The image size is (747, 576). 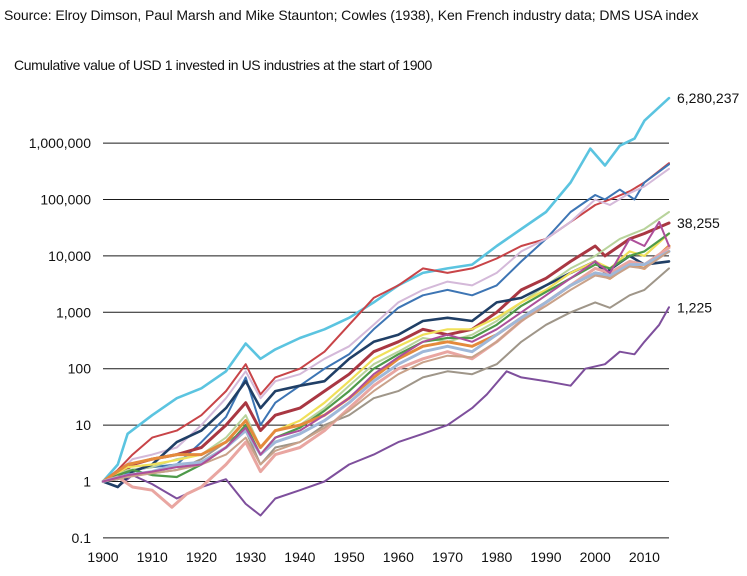 What do you see at coordinates (65, 200) in the screenshot?
I see `y-tick-label: 100,000` at bounding box center [65, 200].